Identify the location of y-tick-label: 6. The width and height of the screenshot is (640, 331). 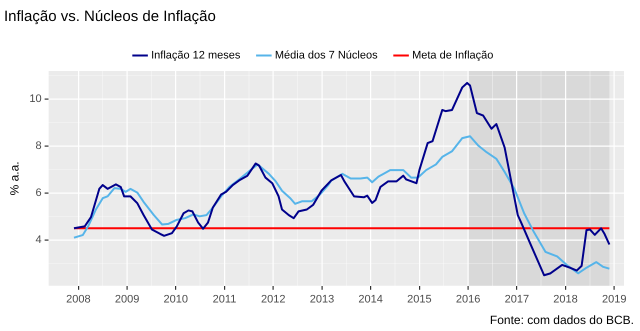
(39, 193).